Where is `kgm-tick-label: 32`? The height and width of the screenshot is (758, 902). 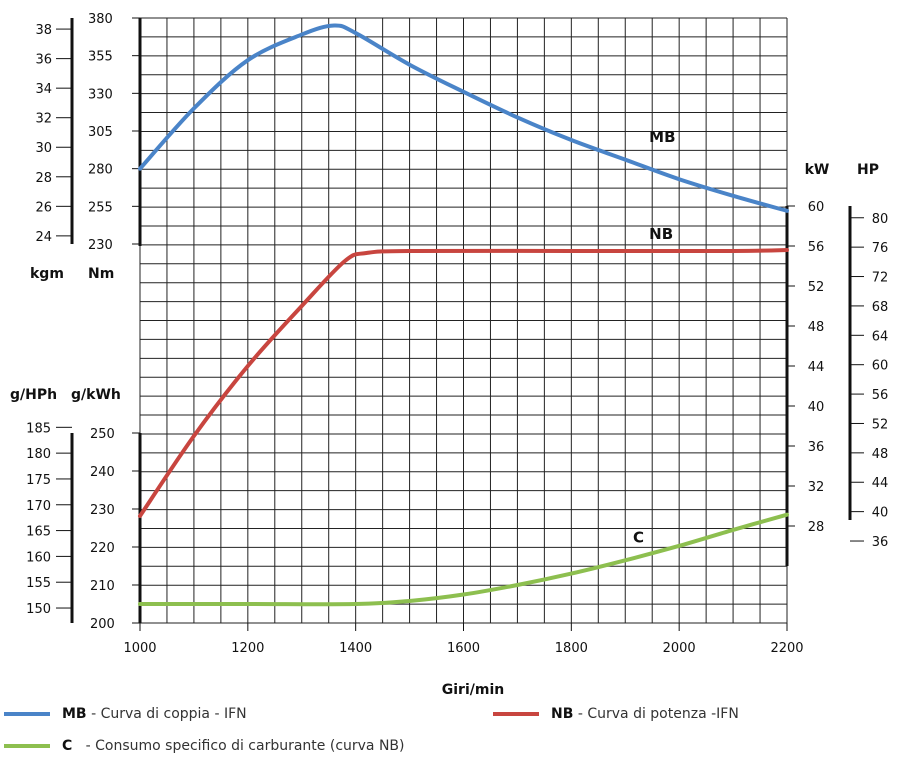 kgm-tick-label: 32 is located at coordinates (43, 119).